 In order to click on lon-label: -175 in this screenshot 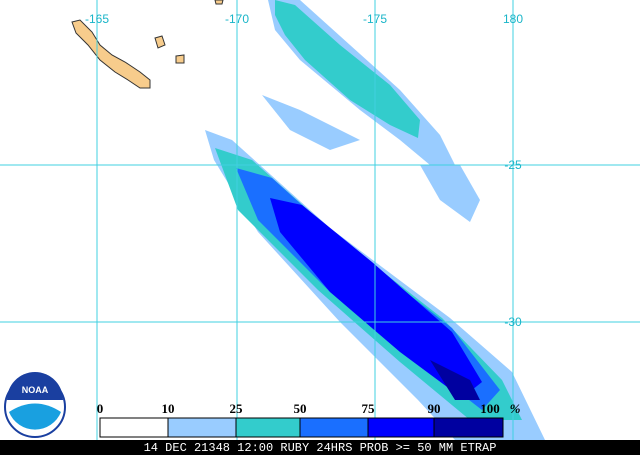, I will do `click(375, 19)`.